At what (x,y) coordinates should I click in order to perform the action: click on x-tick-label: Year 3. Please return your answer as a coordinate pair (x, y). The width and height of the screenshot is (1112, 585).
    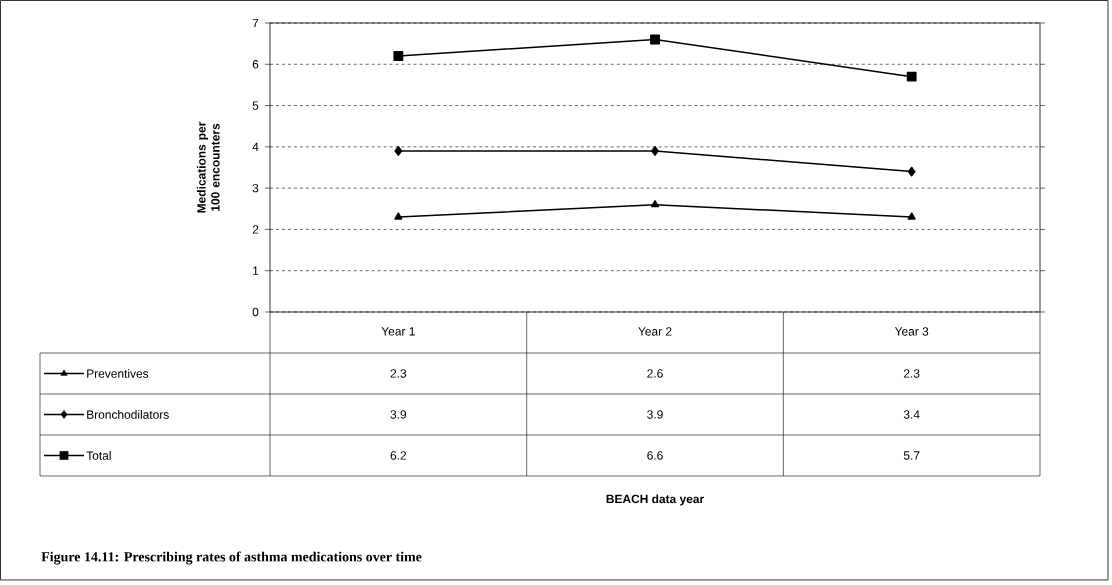
    Looking at the image, I should click on (911, 331).